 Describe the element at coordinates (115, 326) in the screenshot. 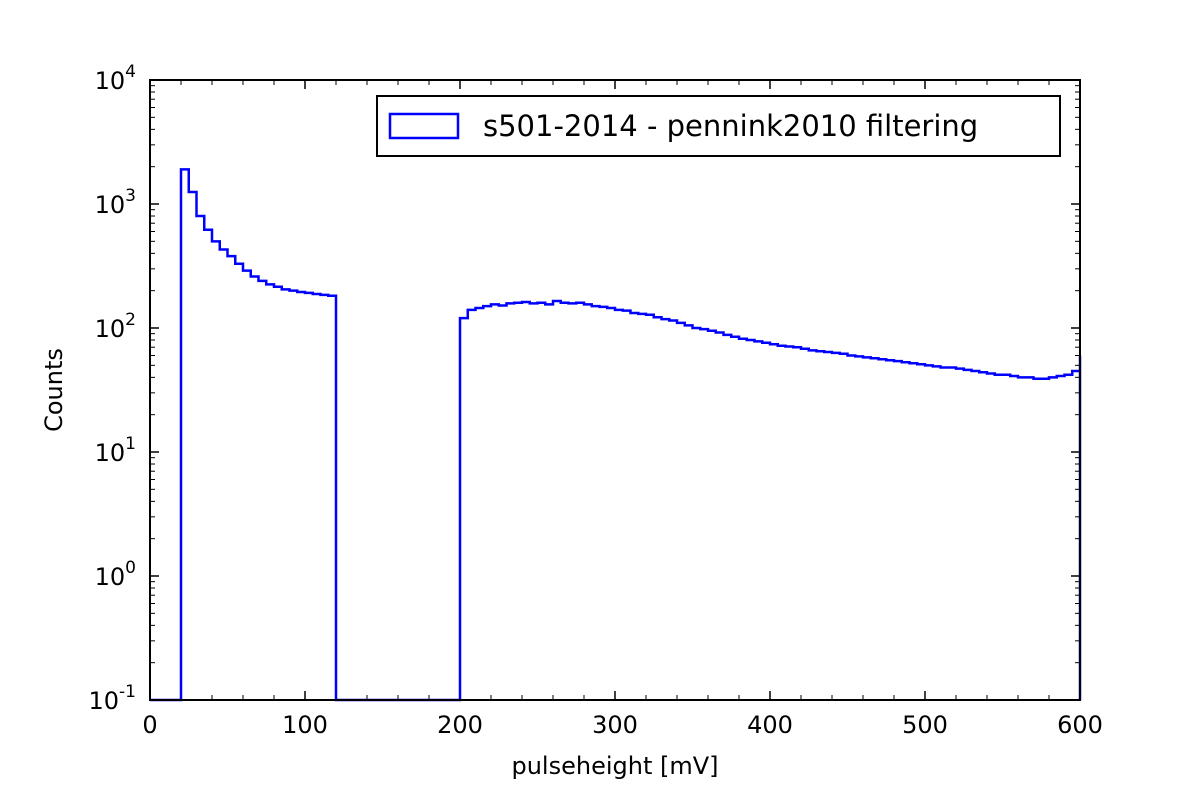

I see `y-tick-label-3: 10²` at that location.